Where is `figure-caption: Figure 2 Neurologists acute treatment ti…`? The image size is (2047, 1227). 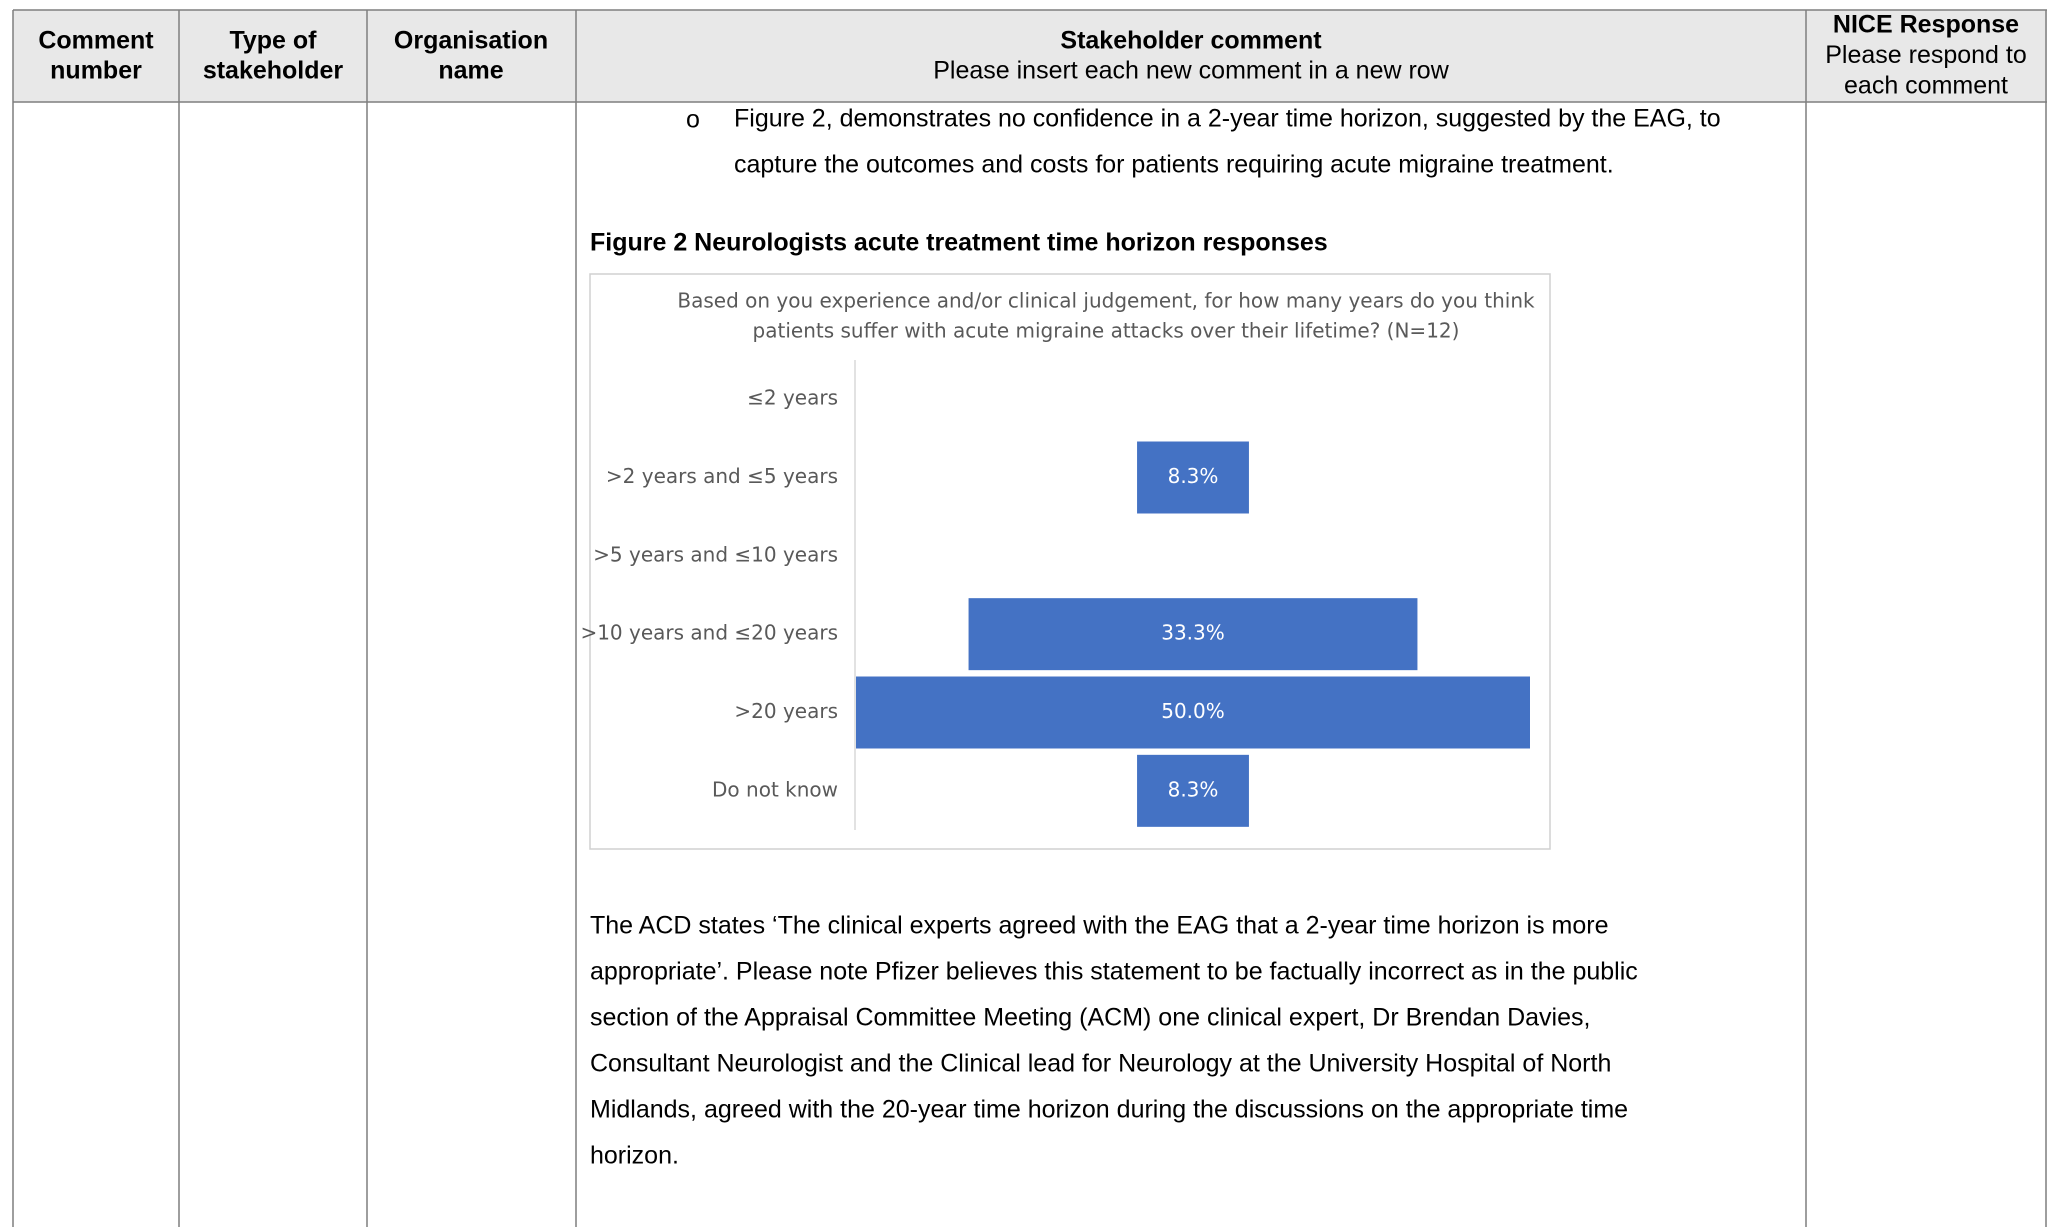 figure-caption: Figure 2 Neurologists acute treatment ti… is located at coordinates (959, 243).